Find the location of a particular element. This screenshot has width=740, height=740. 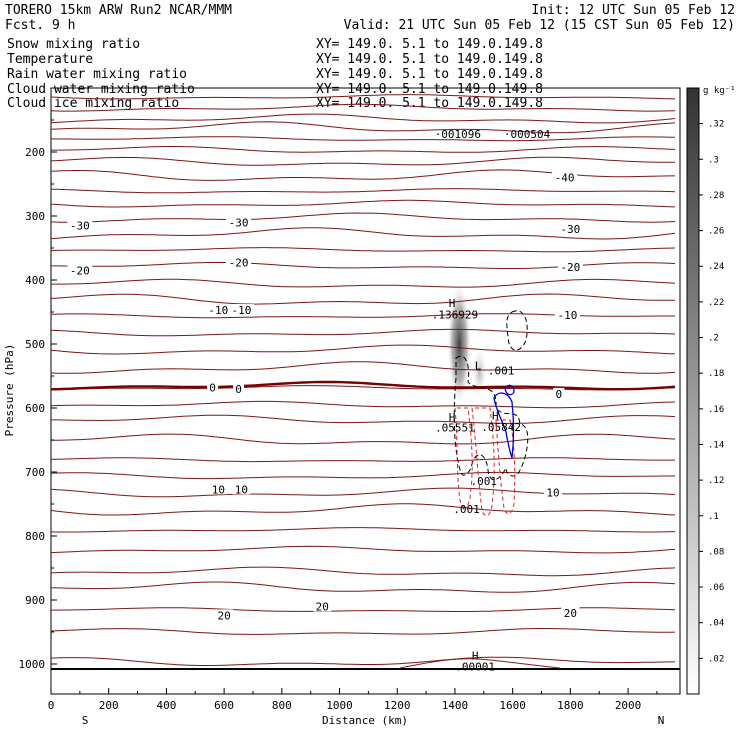

x-tick-label: 400 is located at coordinates (166, 705).